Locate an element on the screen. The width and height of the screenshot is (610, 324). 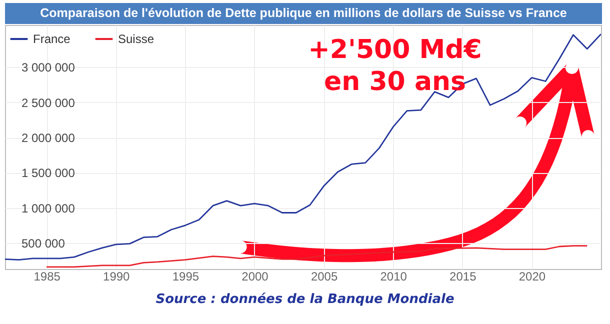
x-tick-label: 2005 is located at coordinates (324, 277).